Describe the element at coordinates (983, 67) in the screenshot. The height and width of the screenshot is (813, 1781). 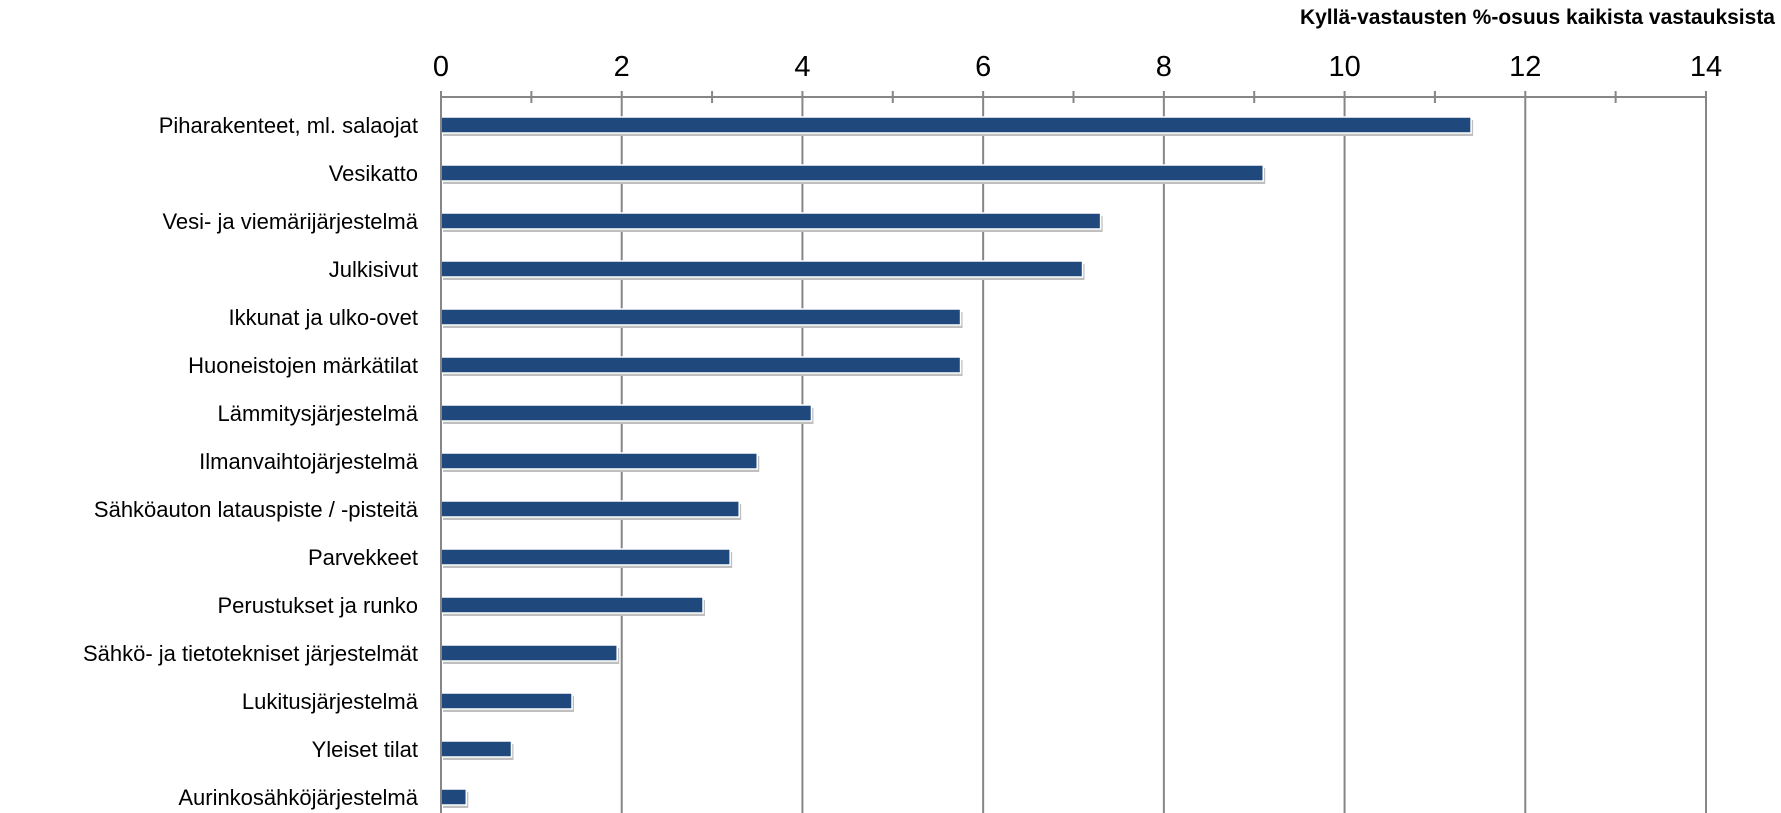
I see `x-tick-label: 6` at that location.